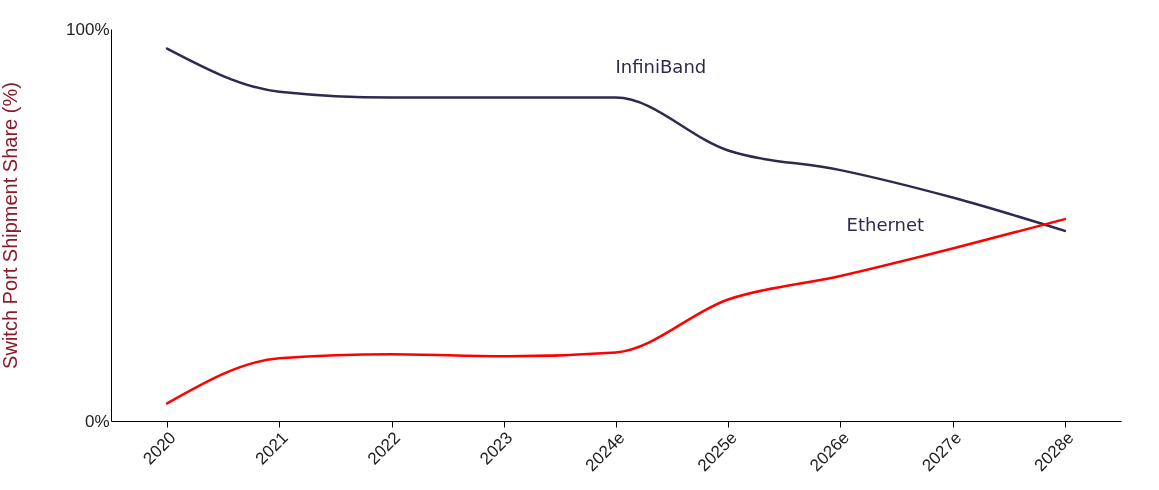 Image resolution: width=1159 pixels, height=490 pixels. Describe the element at coordinates (885, 224) in the screenshot. I see `series-label: Ethernet` at that location.